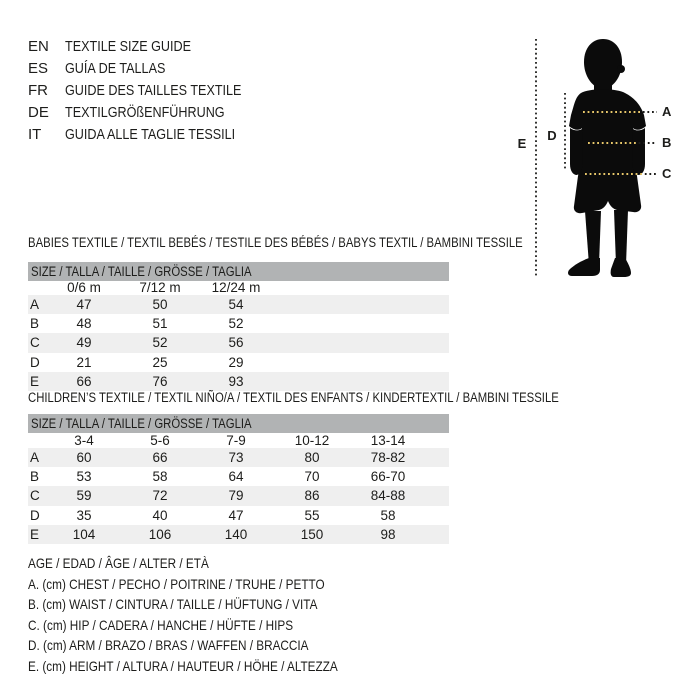 This screenshot has width=700, height=700. Describe the element at coordinates (160, 534) in the screenshot. I see `table-cell: 106` at that location.